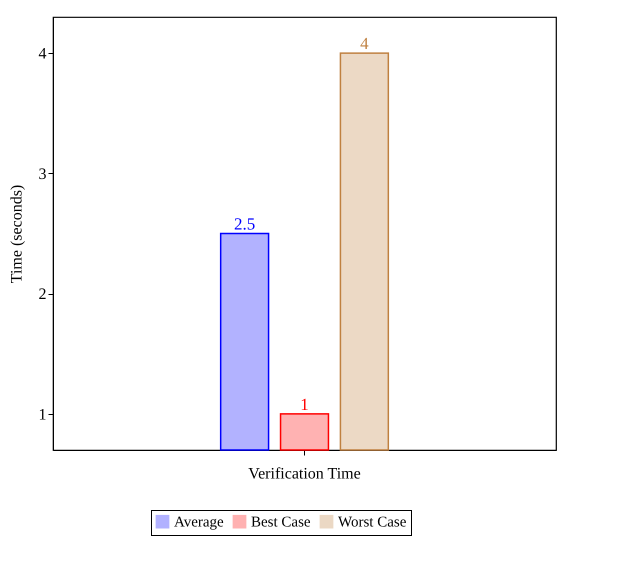  Describe the element at coordinates (42, 54) in the screenshot. I see `y-tick-label: 4` at that location.